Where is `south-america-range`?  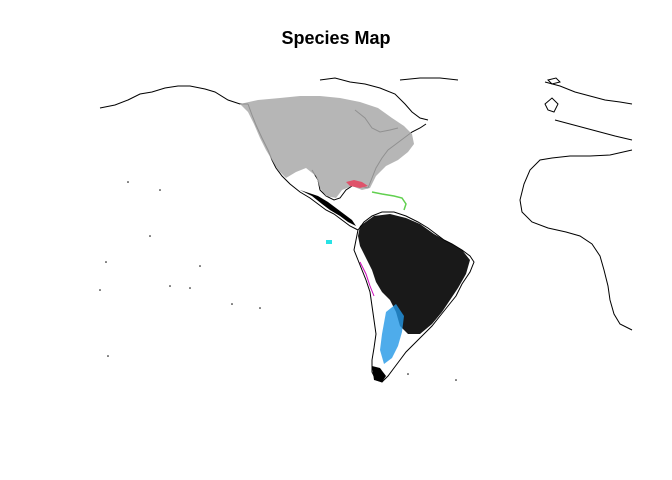
south-america-range is located at coordinates (414, 274).